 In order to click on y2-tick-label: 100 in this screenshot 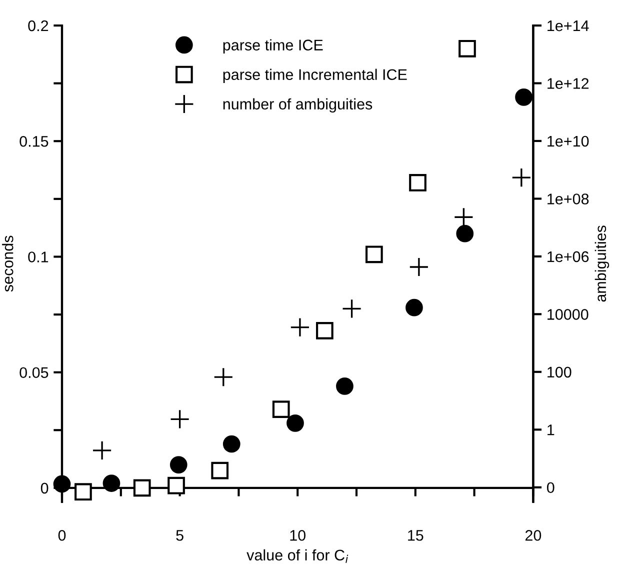, I will do `click(560, 372)`.